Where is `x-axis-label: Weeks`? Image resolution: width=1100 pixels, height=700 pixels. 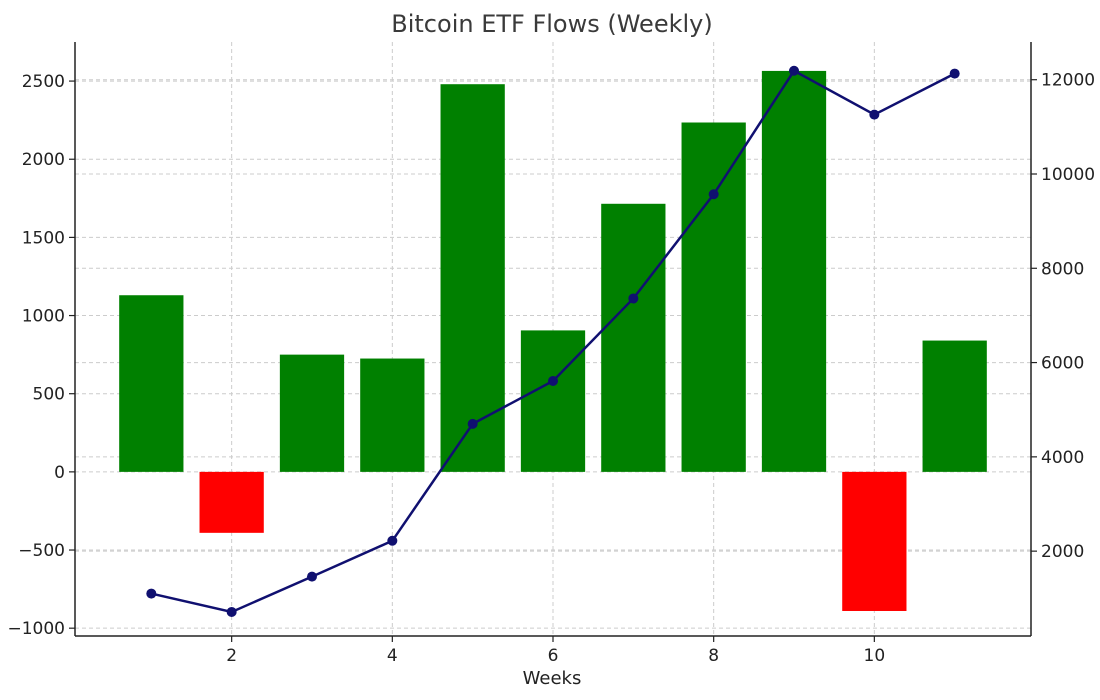 x-axis-label: Weeks is located at coordinates (552, 678).